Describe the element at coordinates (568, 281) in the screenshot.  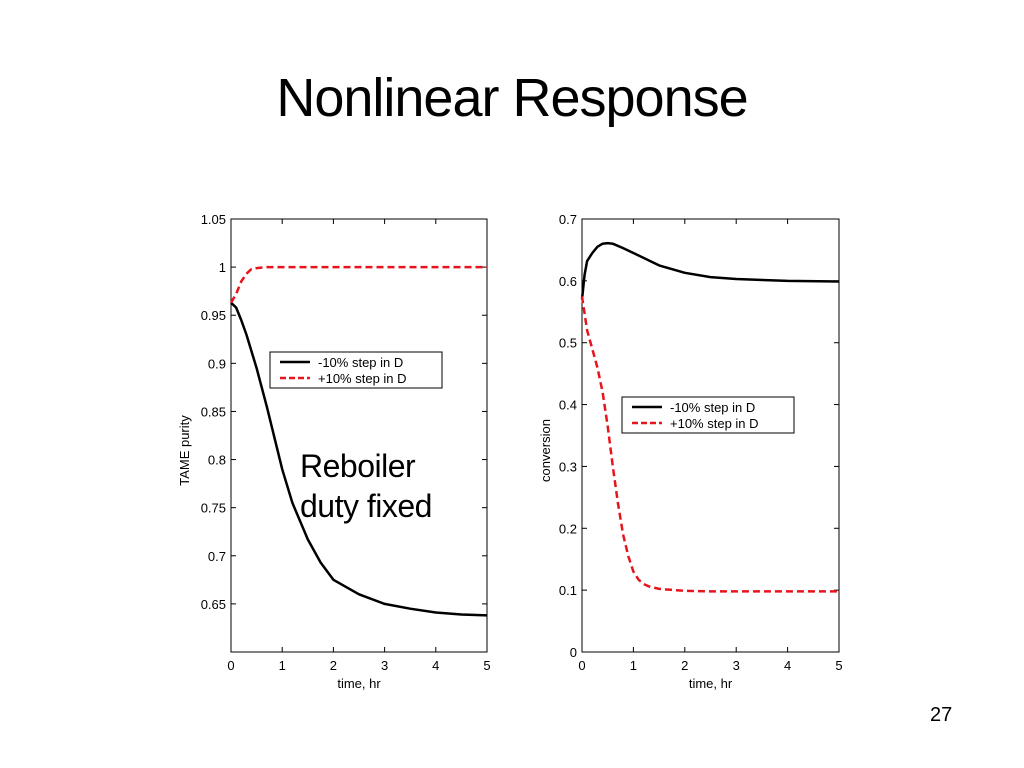
I see `conversion-ytick-label: 0.6` at that location.